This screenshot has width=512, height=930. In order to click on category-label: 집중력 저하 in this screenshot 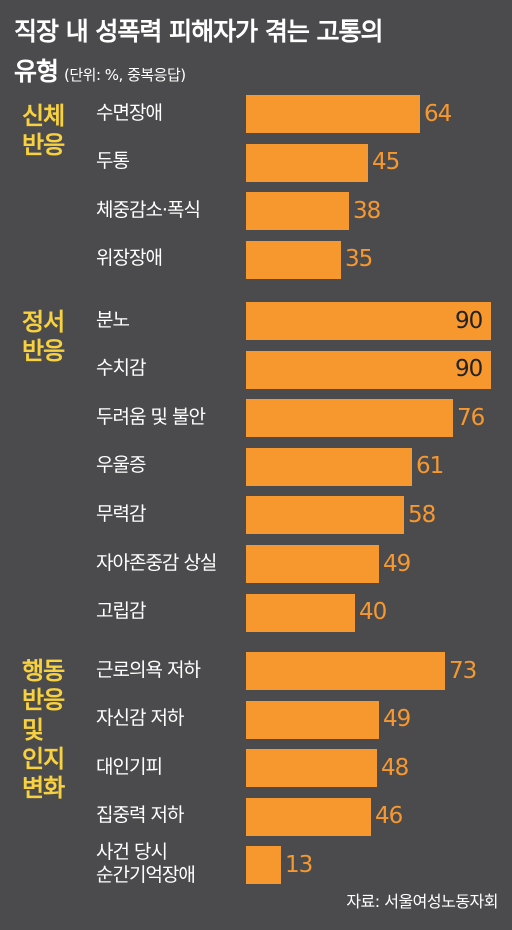, I will do `click(140, 815)`.